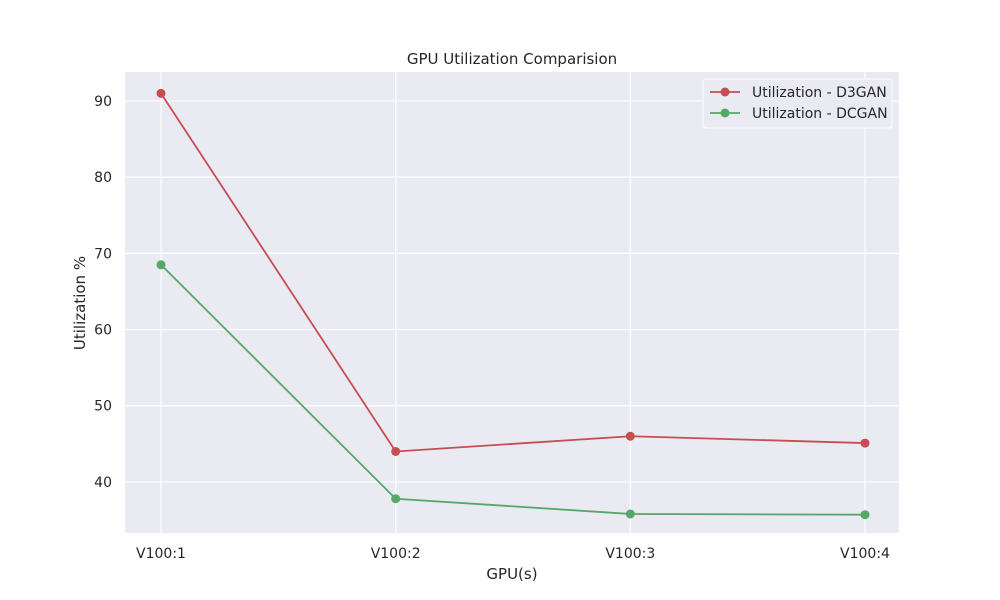  I want to click on legend-items: Utilization - D3GAN Utilization - DCGAN, so click(799, 103).